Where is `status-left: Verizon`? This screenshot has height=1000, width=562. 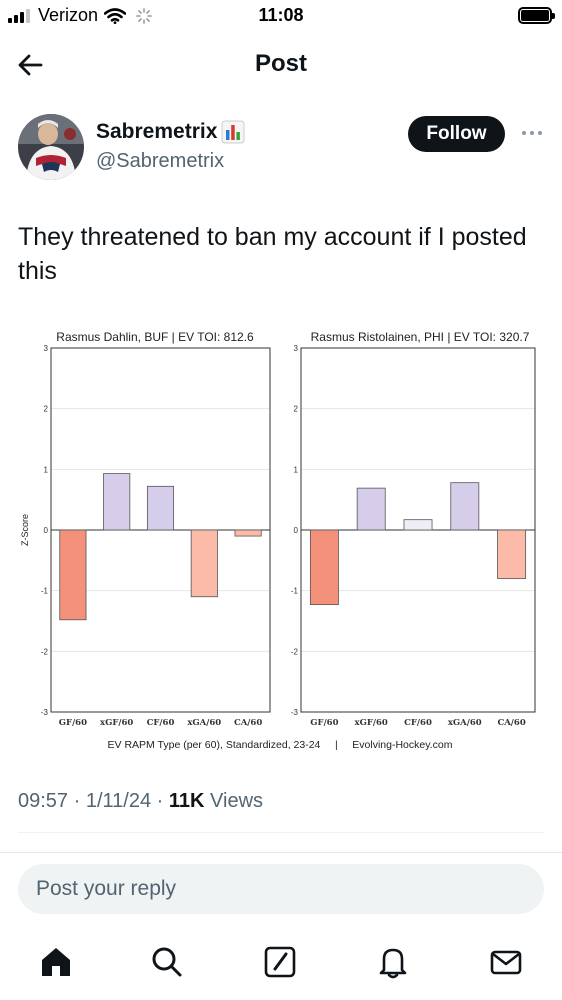 status-left: Verizon is located at coordinates (80, 15).